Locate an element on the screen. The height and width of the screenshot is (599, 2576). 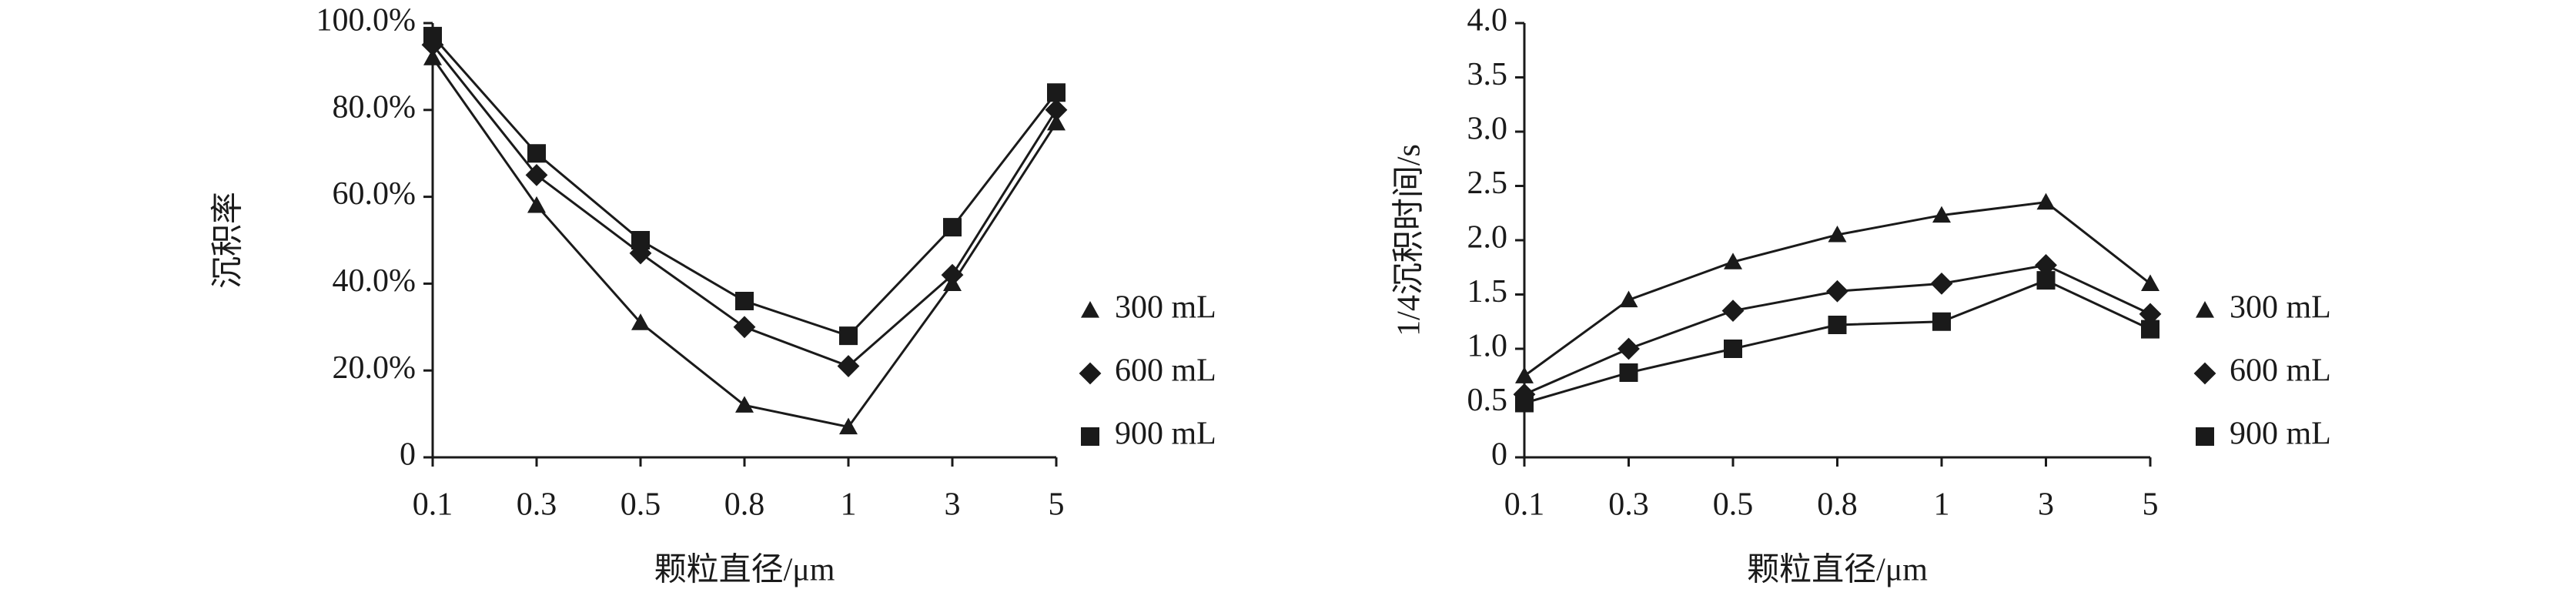
y-tick-label: 0.5 is located at coordinates (1488, 400).